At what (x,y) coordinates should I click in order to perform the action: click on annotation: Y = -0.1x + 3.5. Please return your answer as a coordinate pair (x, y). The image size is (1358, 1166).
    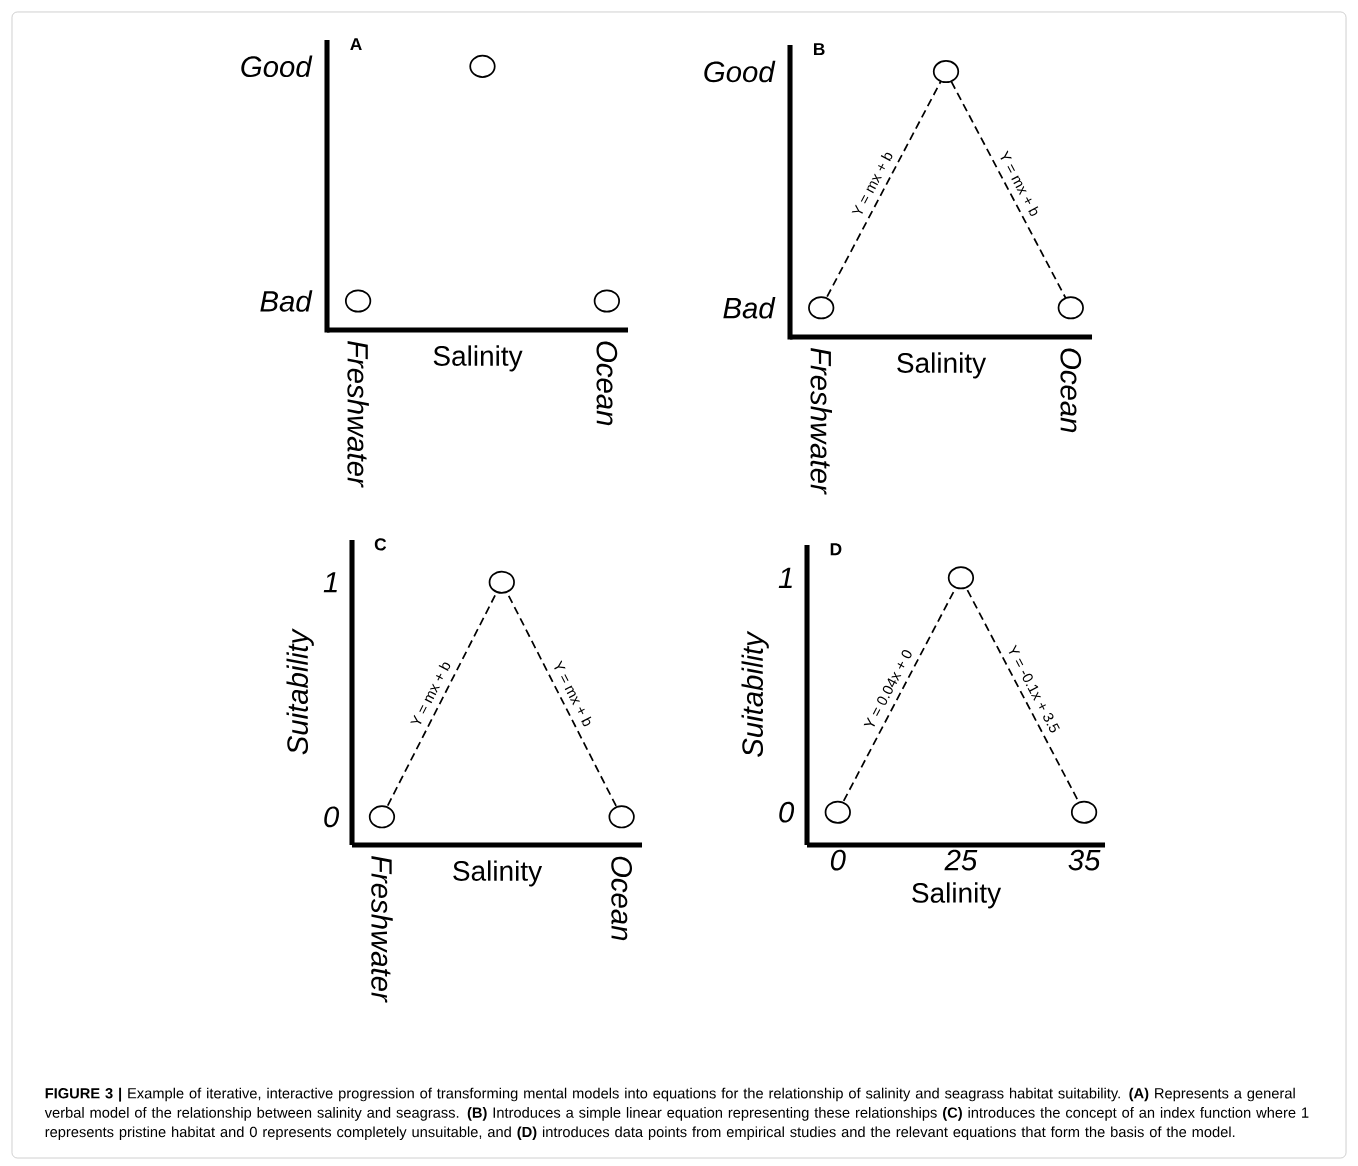
    Looking at the image, I should click on (1034, 688).